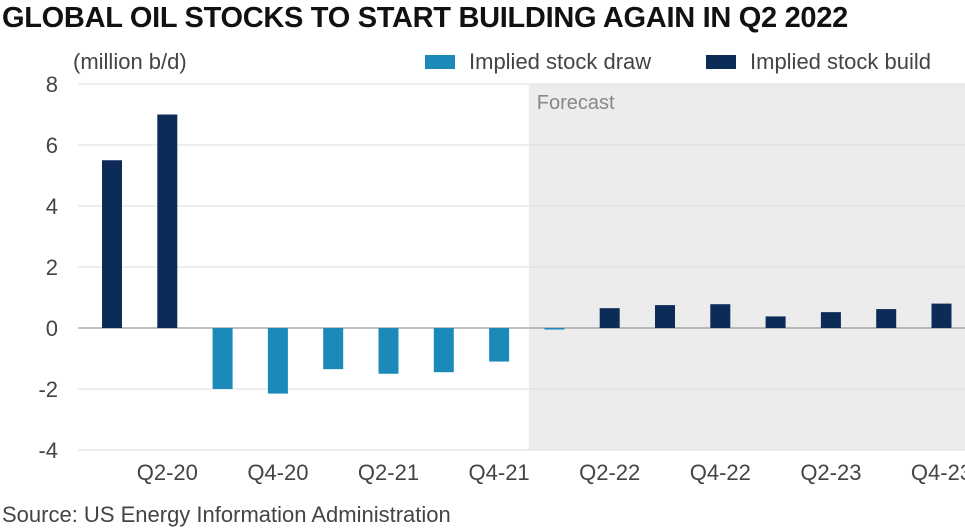 This screenshot has width=965, height=532. I want to click on x-tick-label: Q4-21, so click(499, 472).